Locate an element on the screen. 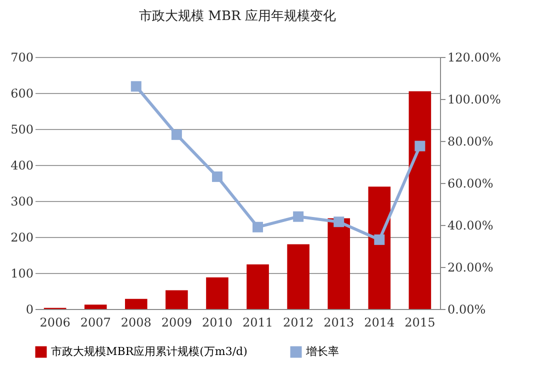 This screenshot has width=560, height=390. y2-tick-label: 80.00% is located at coordinates (471, 141).